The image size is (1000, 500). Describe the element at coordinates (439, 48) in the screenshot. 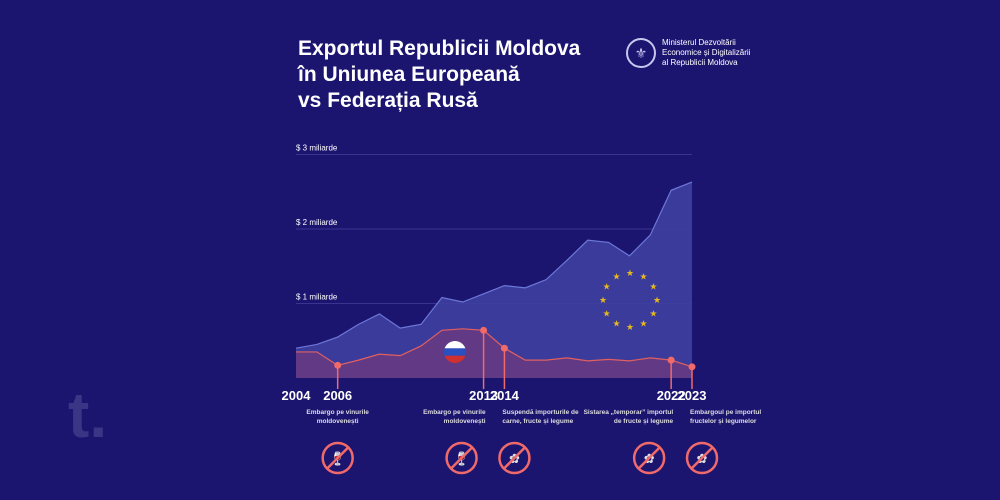

I see `title-line: Exportul Republicii Moldova` at that location.